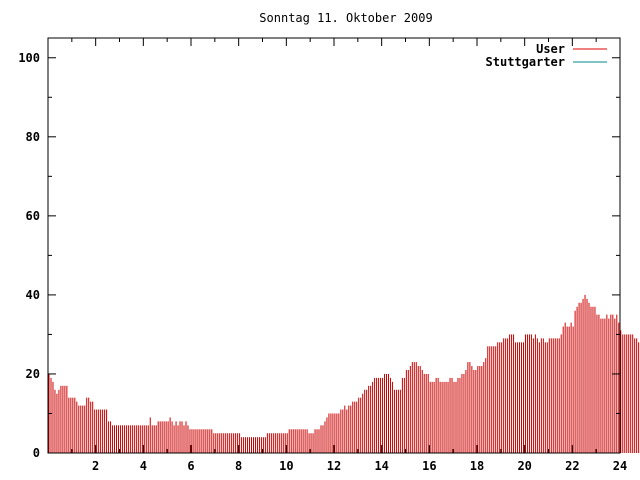  What do you see at coordinates (238, 466) in the screenshot?
I see `x-tick-label: 8` at bounding box center [238, 466].